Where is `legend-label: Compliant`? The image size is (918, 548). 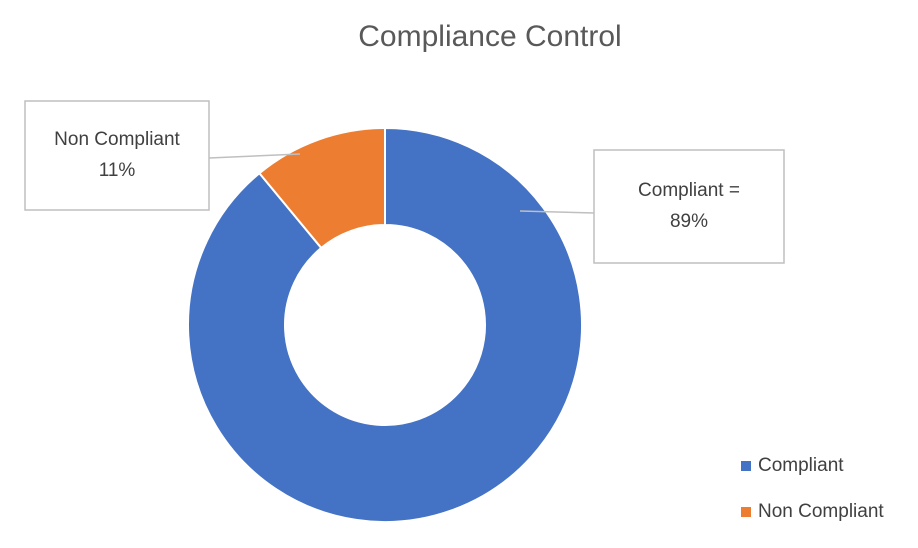
legend-label: Compliant is located at coordinates (801, 465).